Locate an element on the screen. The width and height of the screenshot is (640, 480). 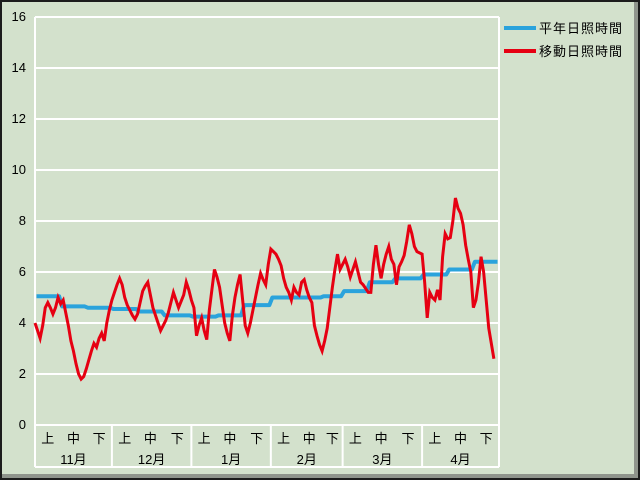
y-tick-label: 12 is located at coordinates (19, 118).